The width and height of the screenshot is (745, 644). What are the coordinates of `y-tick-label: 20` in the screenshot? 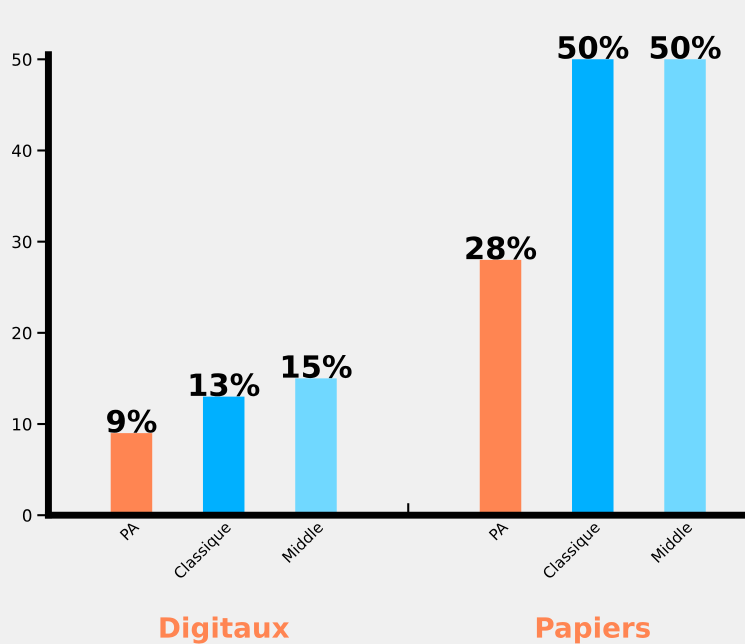 It's located at (22, 333).